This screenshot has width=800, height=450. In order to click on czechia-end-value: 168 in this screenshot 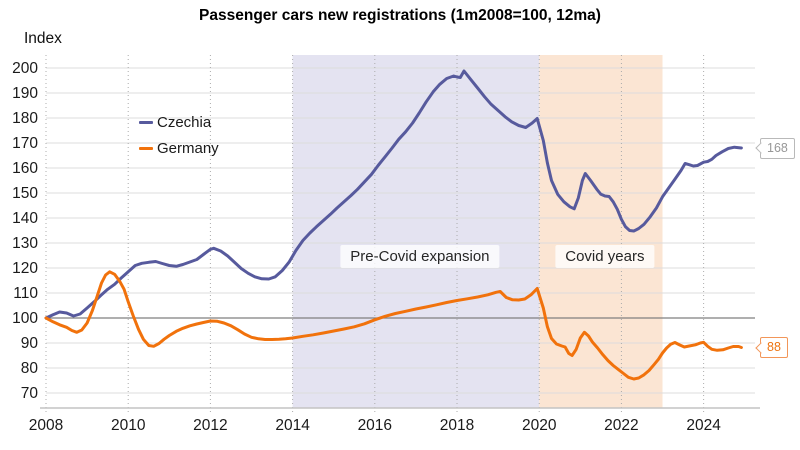, I will do `click(777, 147)`.